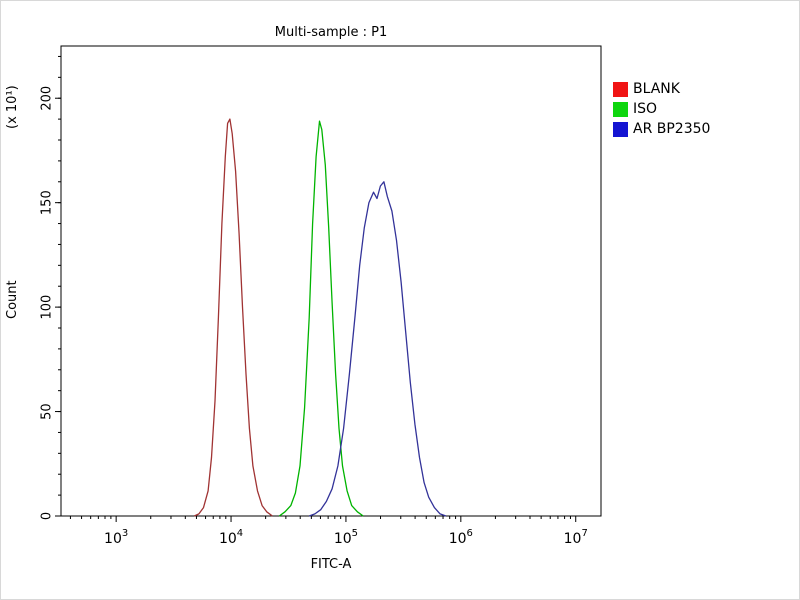 The width and height of the screenshot is (800, 600). I want to click on legend-label: ISO, so click(645, 109).